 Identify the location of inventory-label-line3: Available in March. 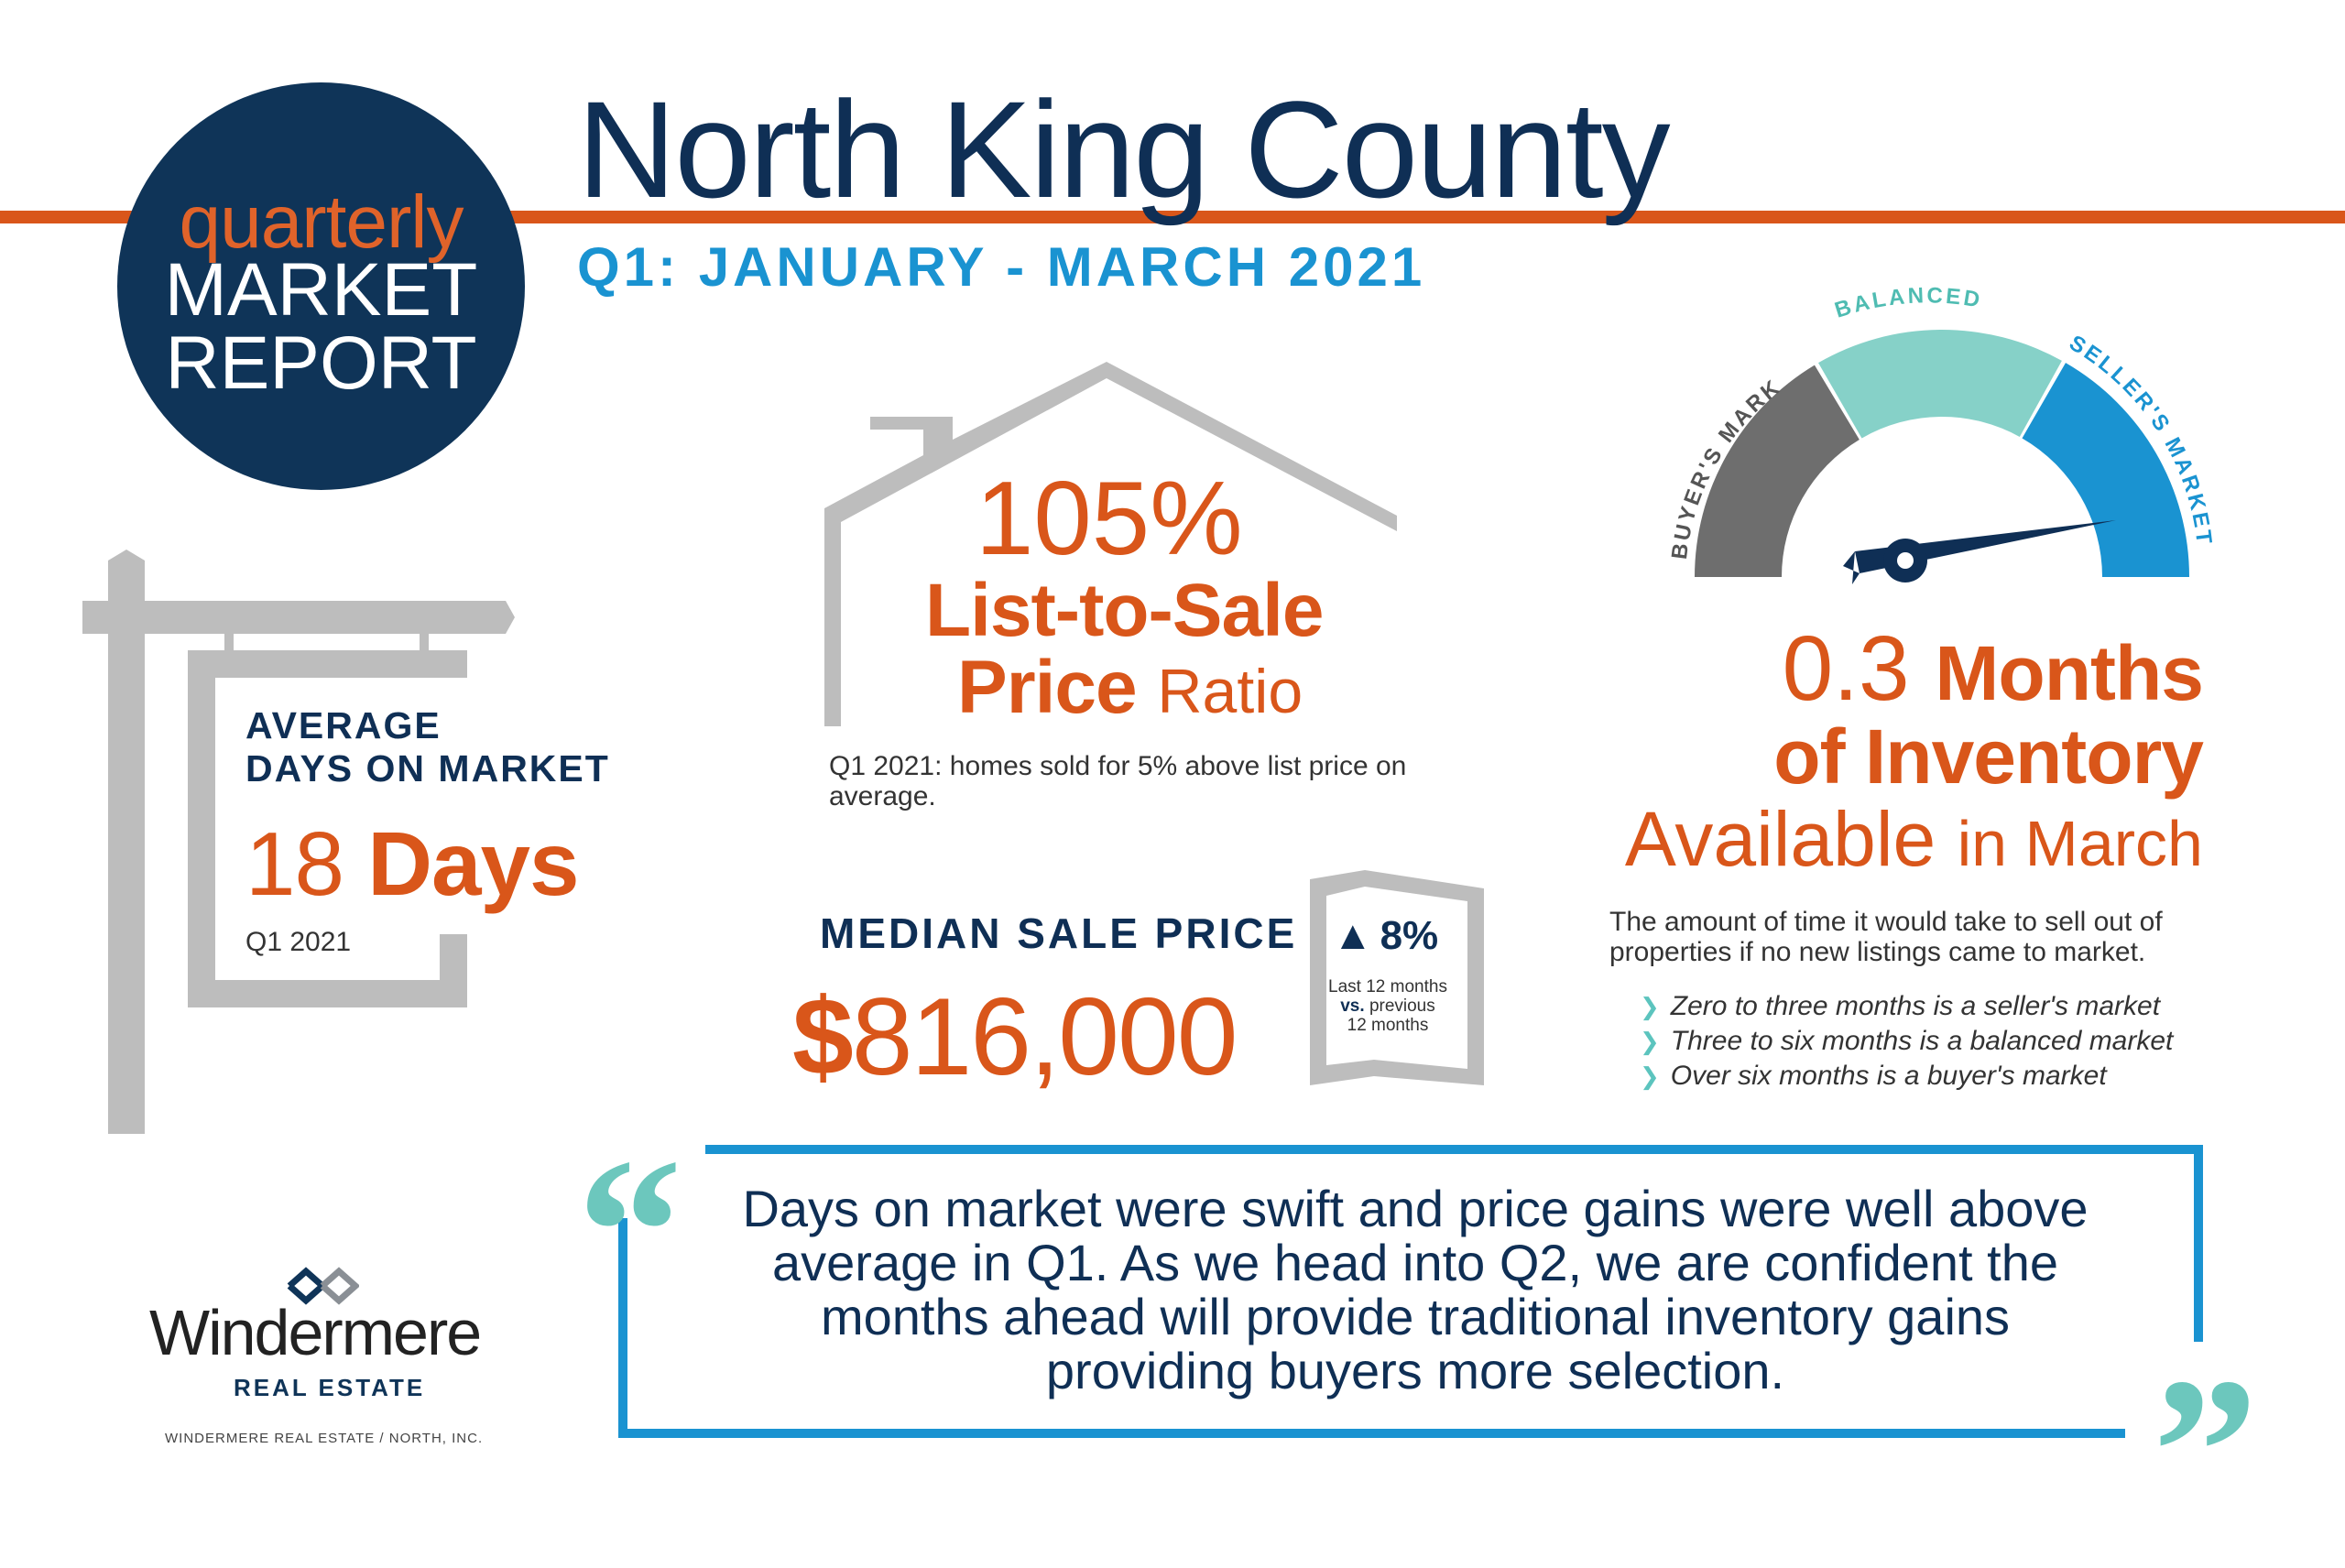
(1914, 838).